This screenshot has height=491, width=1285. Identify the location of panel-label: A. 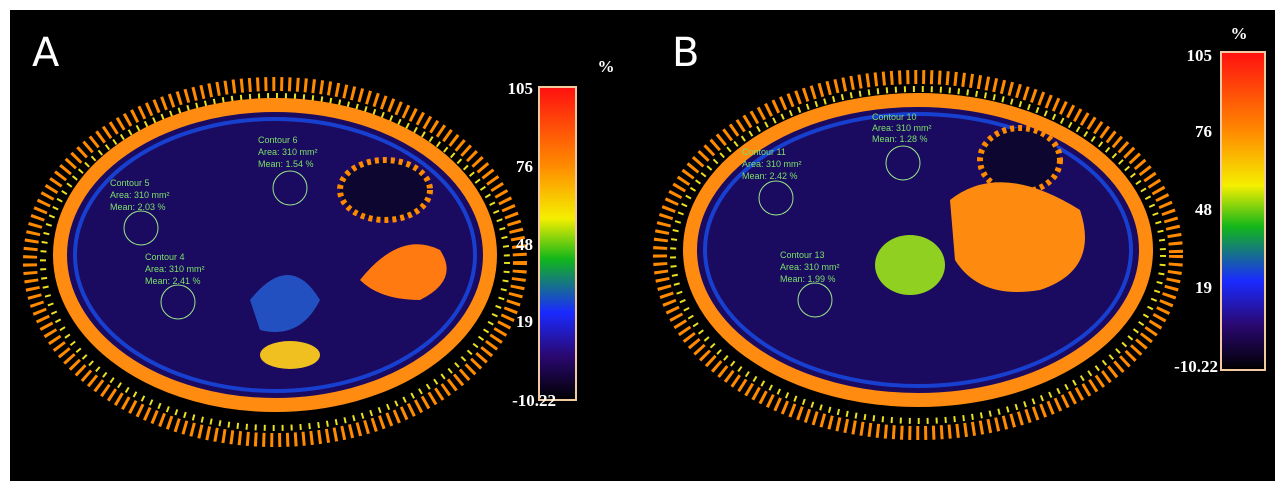
(46, 53).